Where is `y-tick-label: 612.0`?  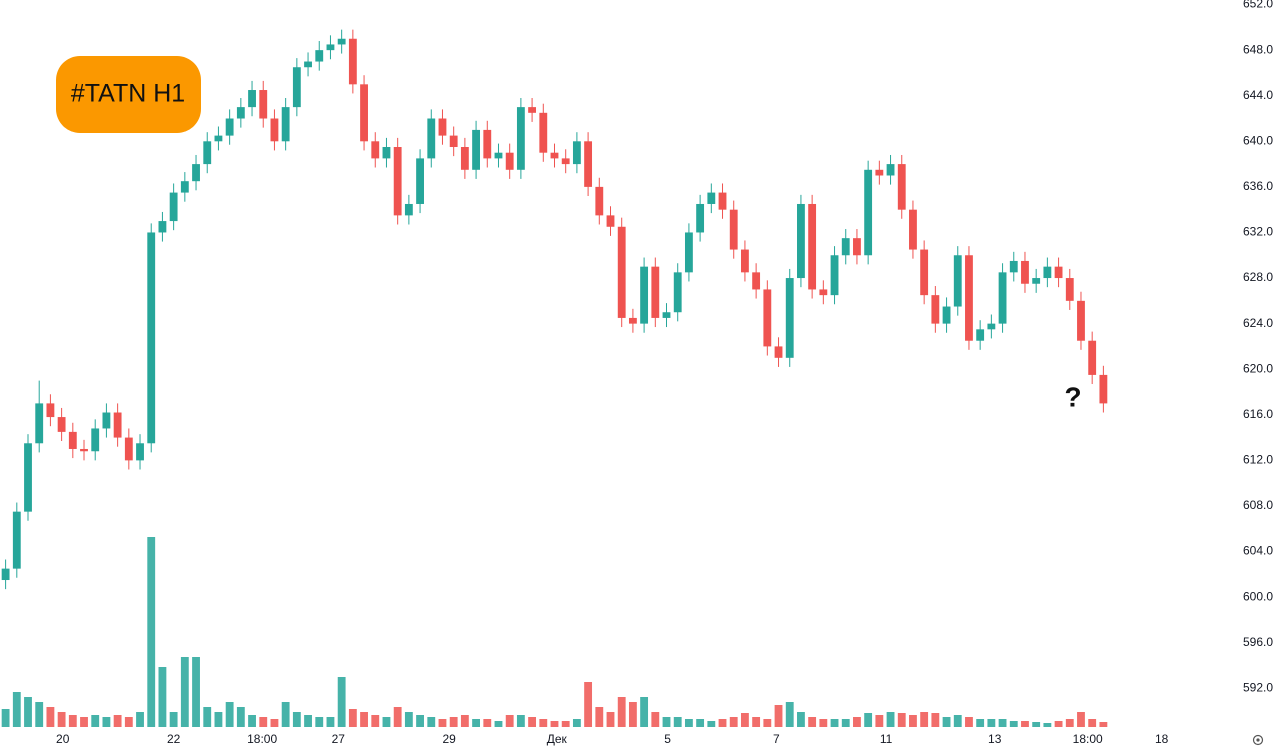 y-tick-label: 612.0 is located at coordinates (1258, 460).